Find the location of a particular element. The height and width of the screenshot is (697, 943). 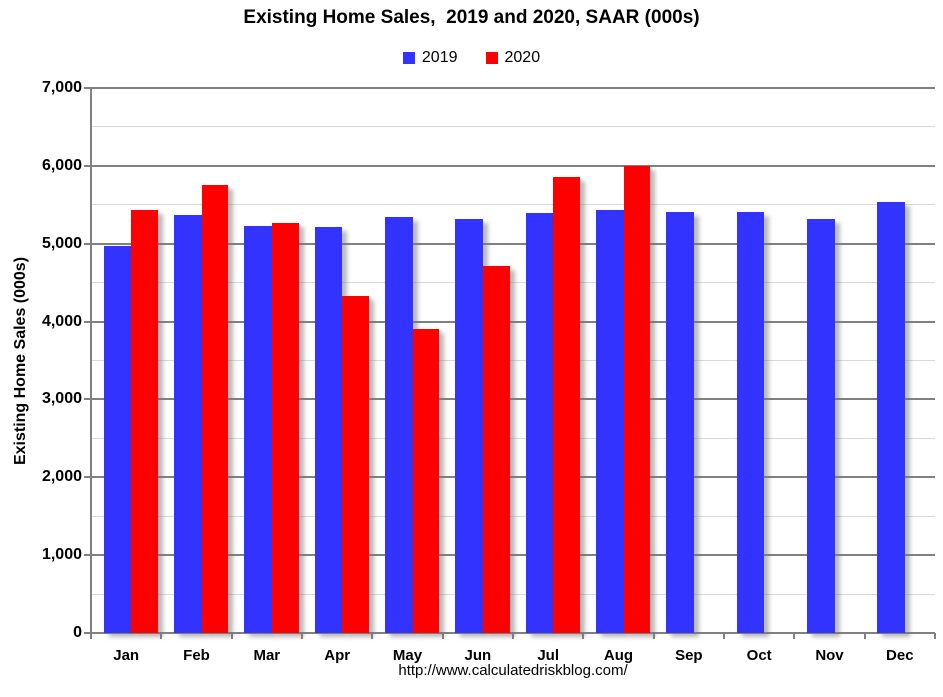

y-tick-label: 3,000 is located at coordinates (61, 399).